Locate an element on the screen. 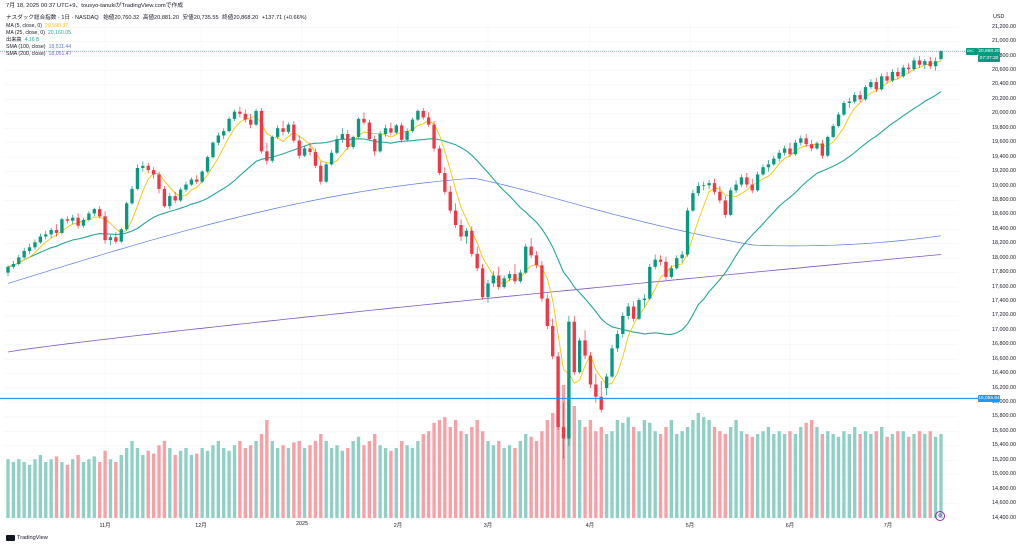 This screenshot has width=1024, height=551. chart-settings-icon: ⚙ is located at coordinates (940, 516).